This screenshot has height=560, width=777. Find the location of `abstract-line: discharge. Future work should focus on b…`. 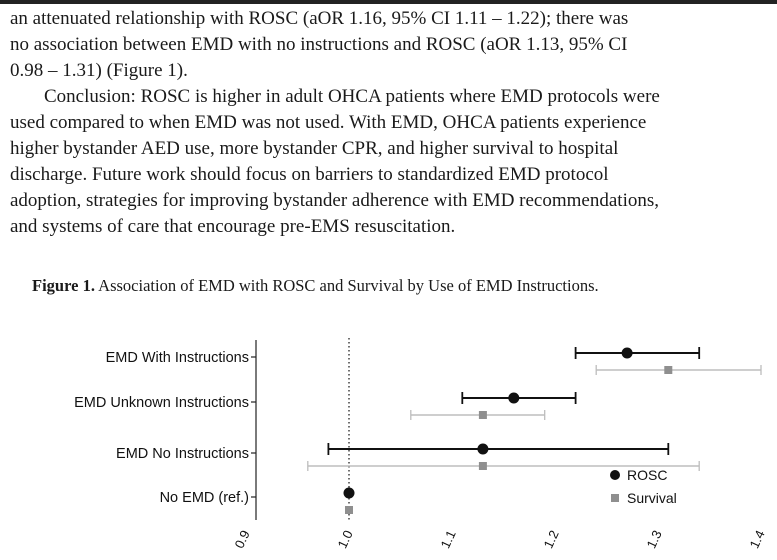

abstract-line: discharge. Future work should focus on b… is located at coordinates (309, 174).